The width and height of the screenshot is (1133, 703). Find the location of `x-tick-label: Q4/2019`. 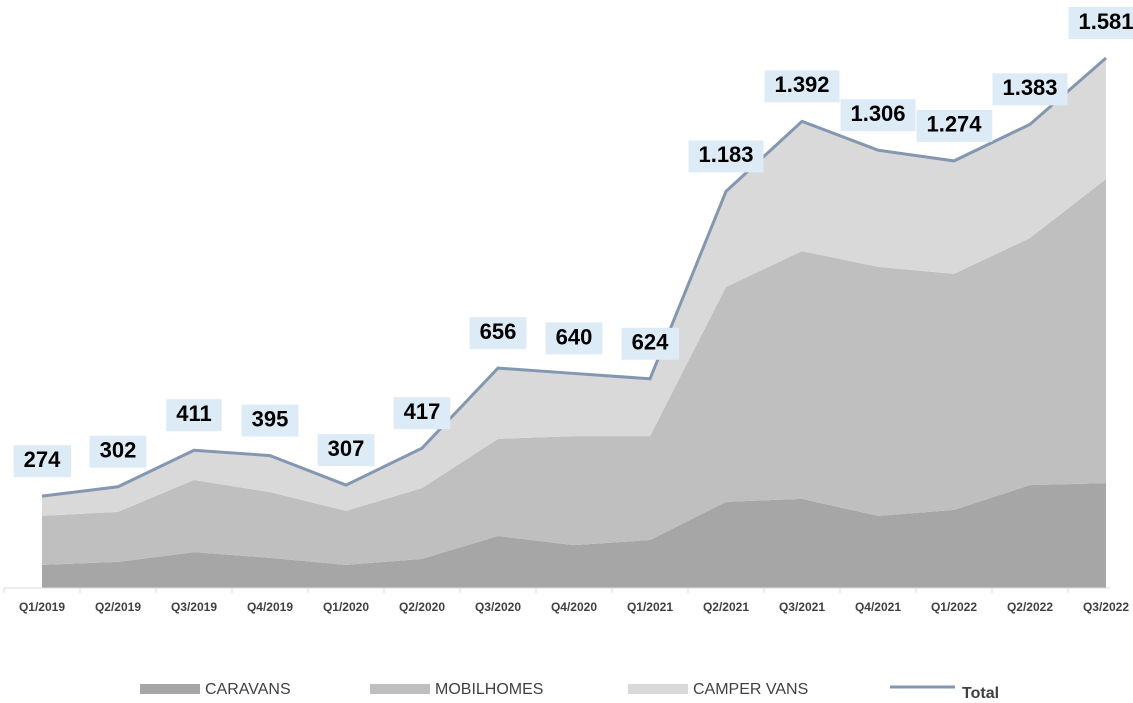

x-tick-label: Q4/2019 is located at coordinates (270, 607).